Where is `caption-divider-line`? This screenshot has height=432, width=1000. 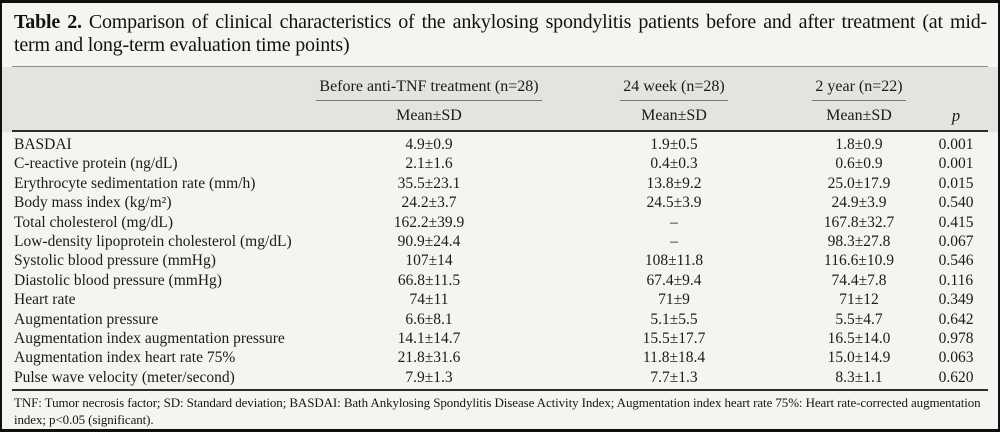
caption-divider-line is located at coordinates (500, 66).